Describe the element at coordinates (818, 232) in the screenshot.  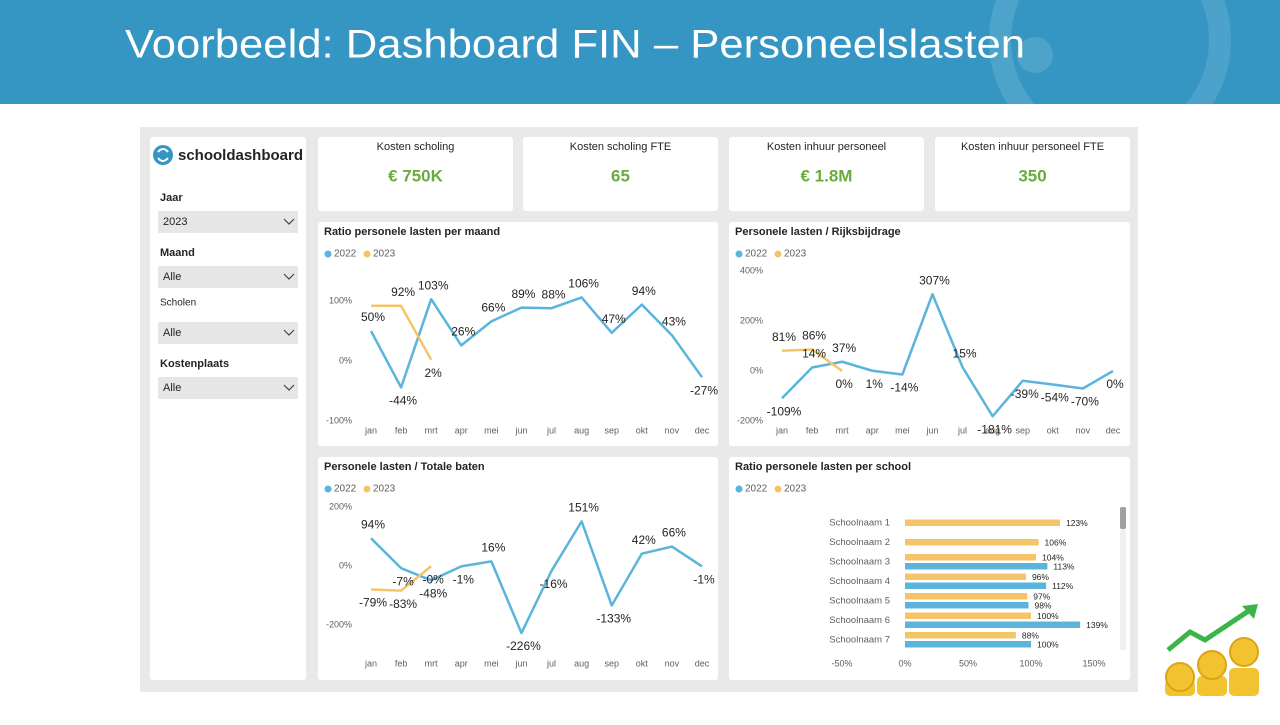
I see `chart-title: Personele lasten / Rijksbijdrage` at that location.